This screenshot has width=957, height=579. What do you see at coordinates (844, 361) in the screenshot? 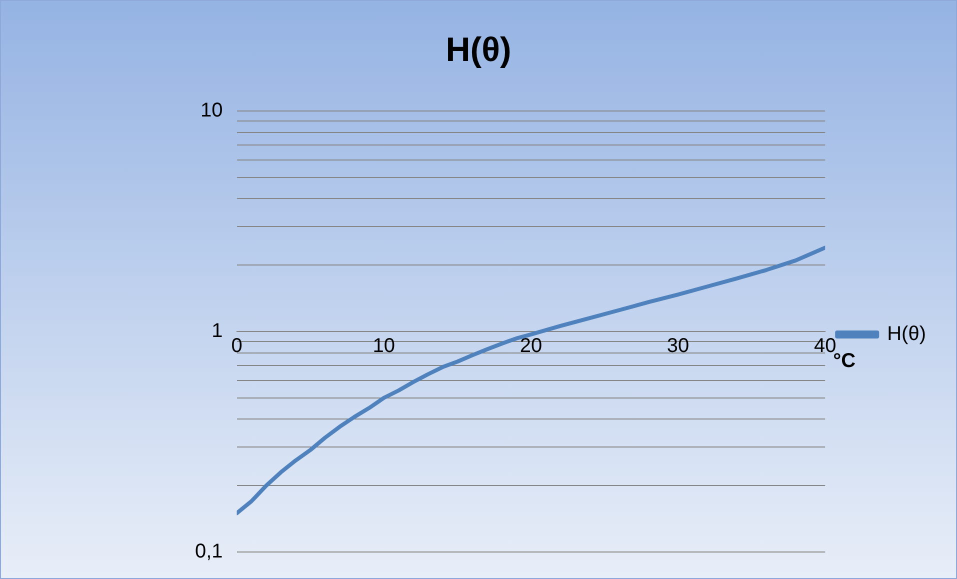
I see `x-axis-title: °C` at bounding box center [844, 361].